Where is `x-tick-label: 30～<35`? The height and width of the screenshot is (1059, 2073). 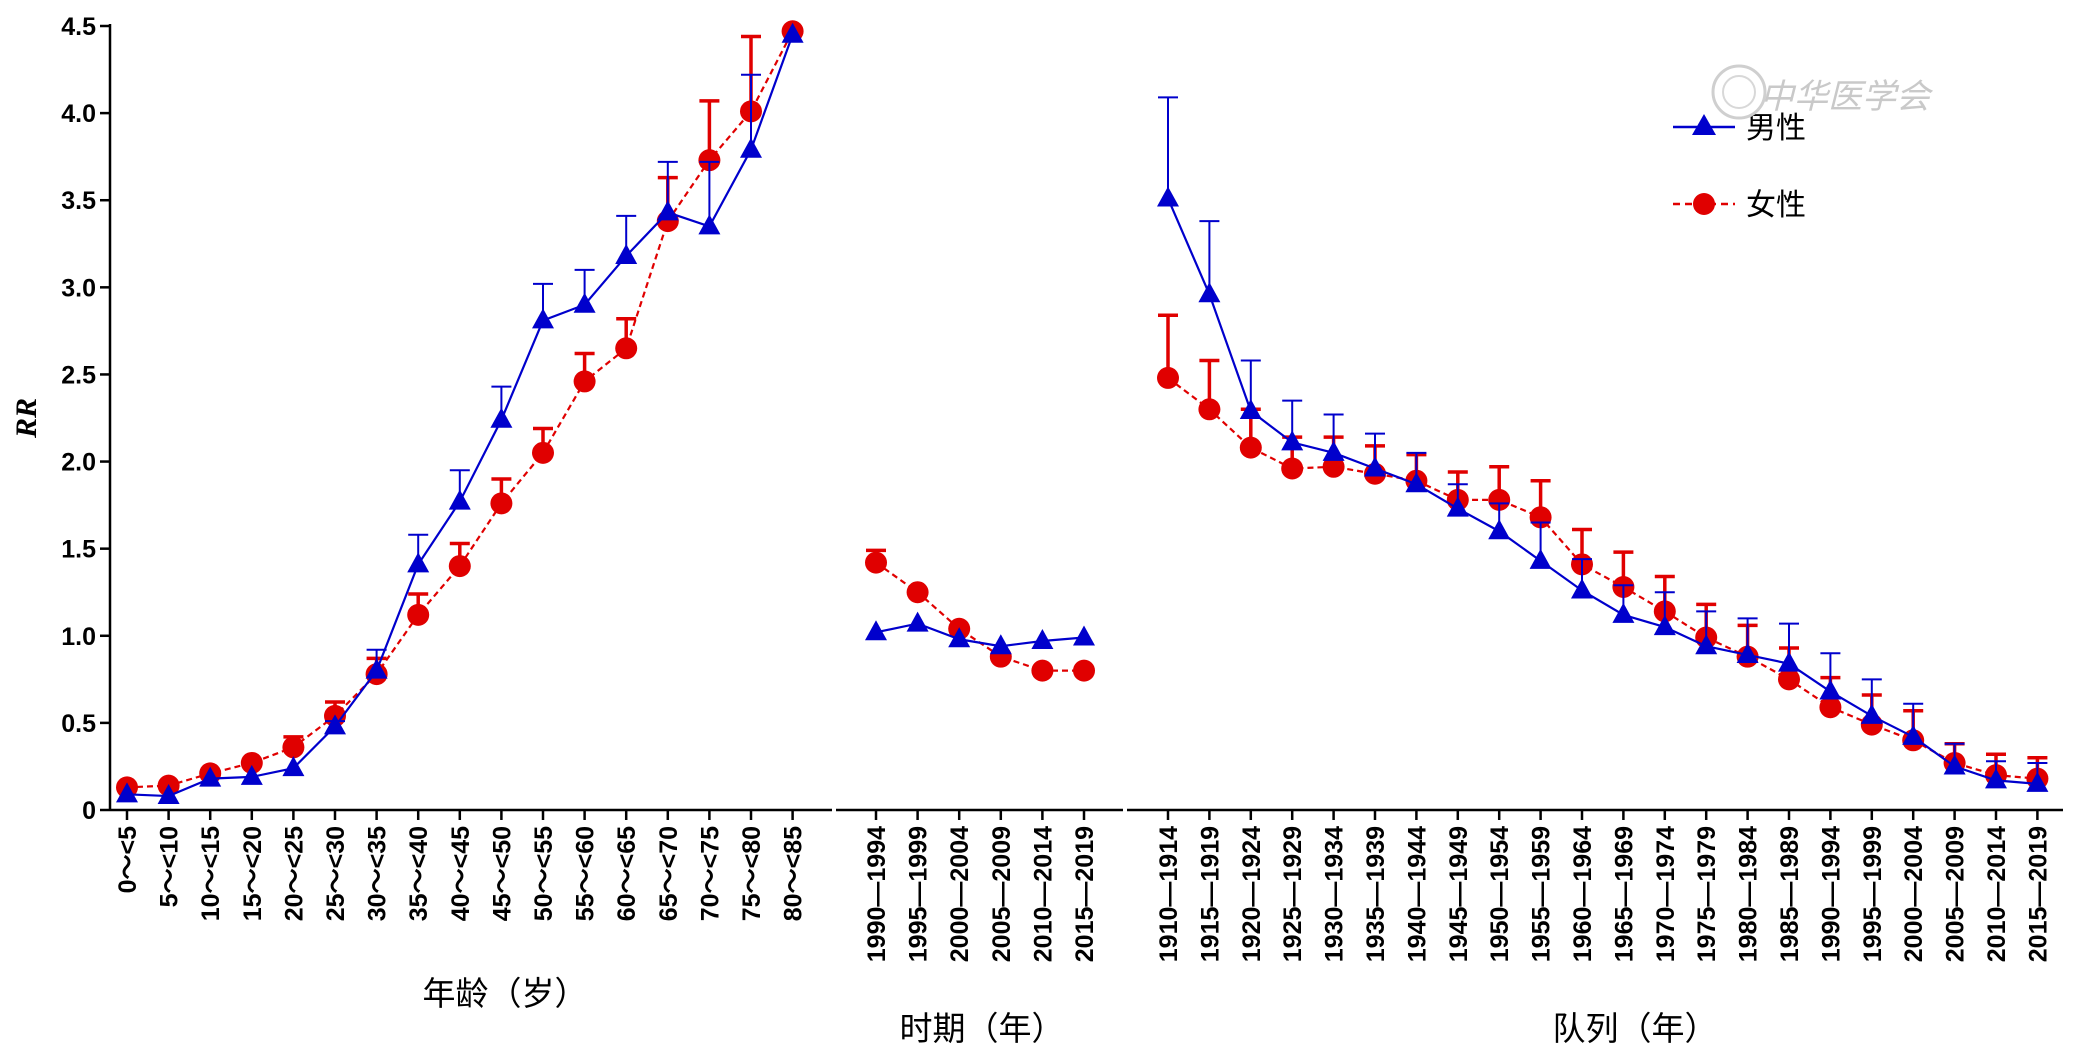
x-tick-label: 30～<35 is located at coordinates (378, 873).